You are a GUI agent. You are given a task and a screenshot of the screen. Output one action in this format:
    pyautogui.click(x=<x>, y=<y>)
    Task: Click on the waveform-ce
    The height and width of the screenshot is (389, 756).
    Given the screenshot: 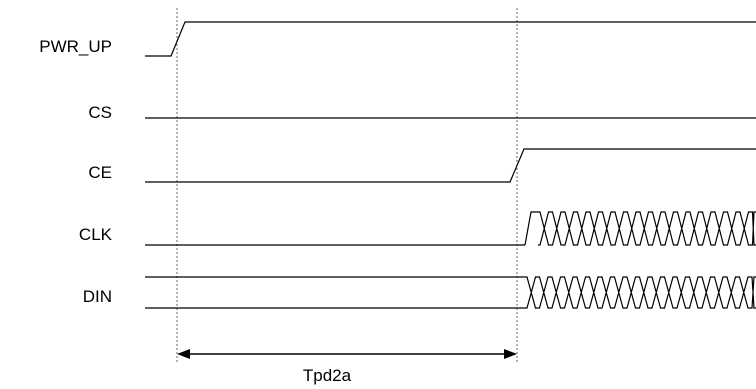 What is the action you would take?
    pyautogui.click(x=450, y=165)
    